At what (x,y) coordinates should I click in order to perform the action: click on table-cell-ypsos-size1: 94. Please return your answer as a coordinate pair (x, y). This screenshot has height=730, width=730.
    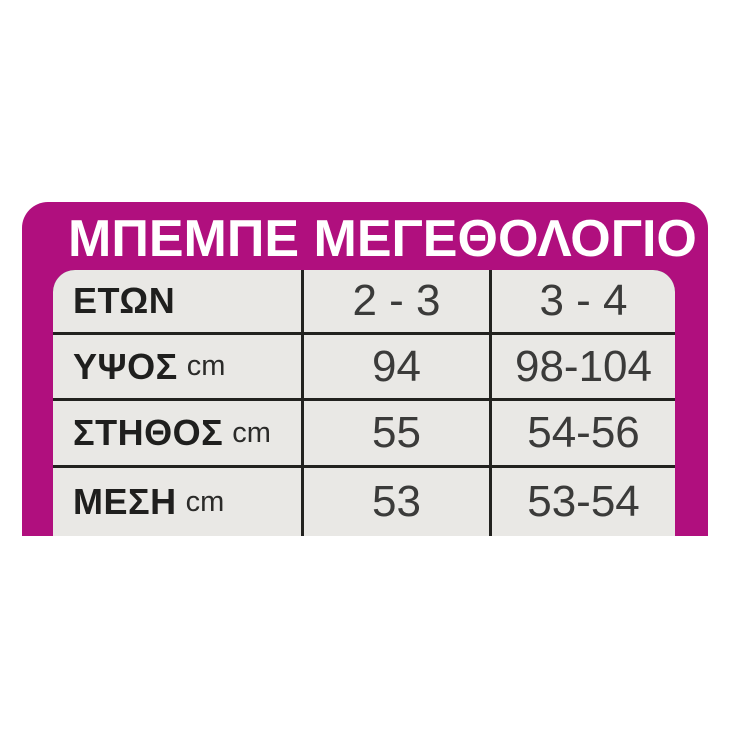
    Looking at the image, I should click on (396, 366).